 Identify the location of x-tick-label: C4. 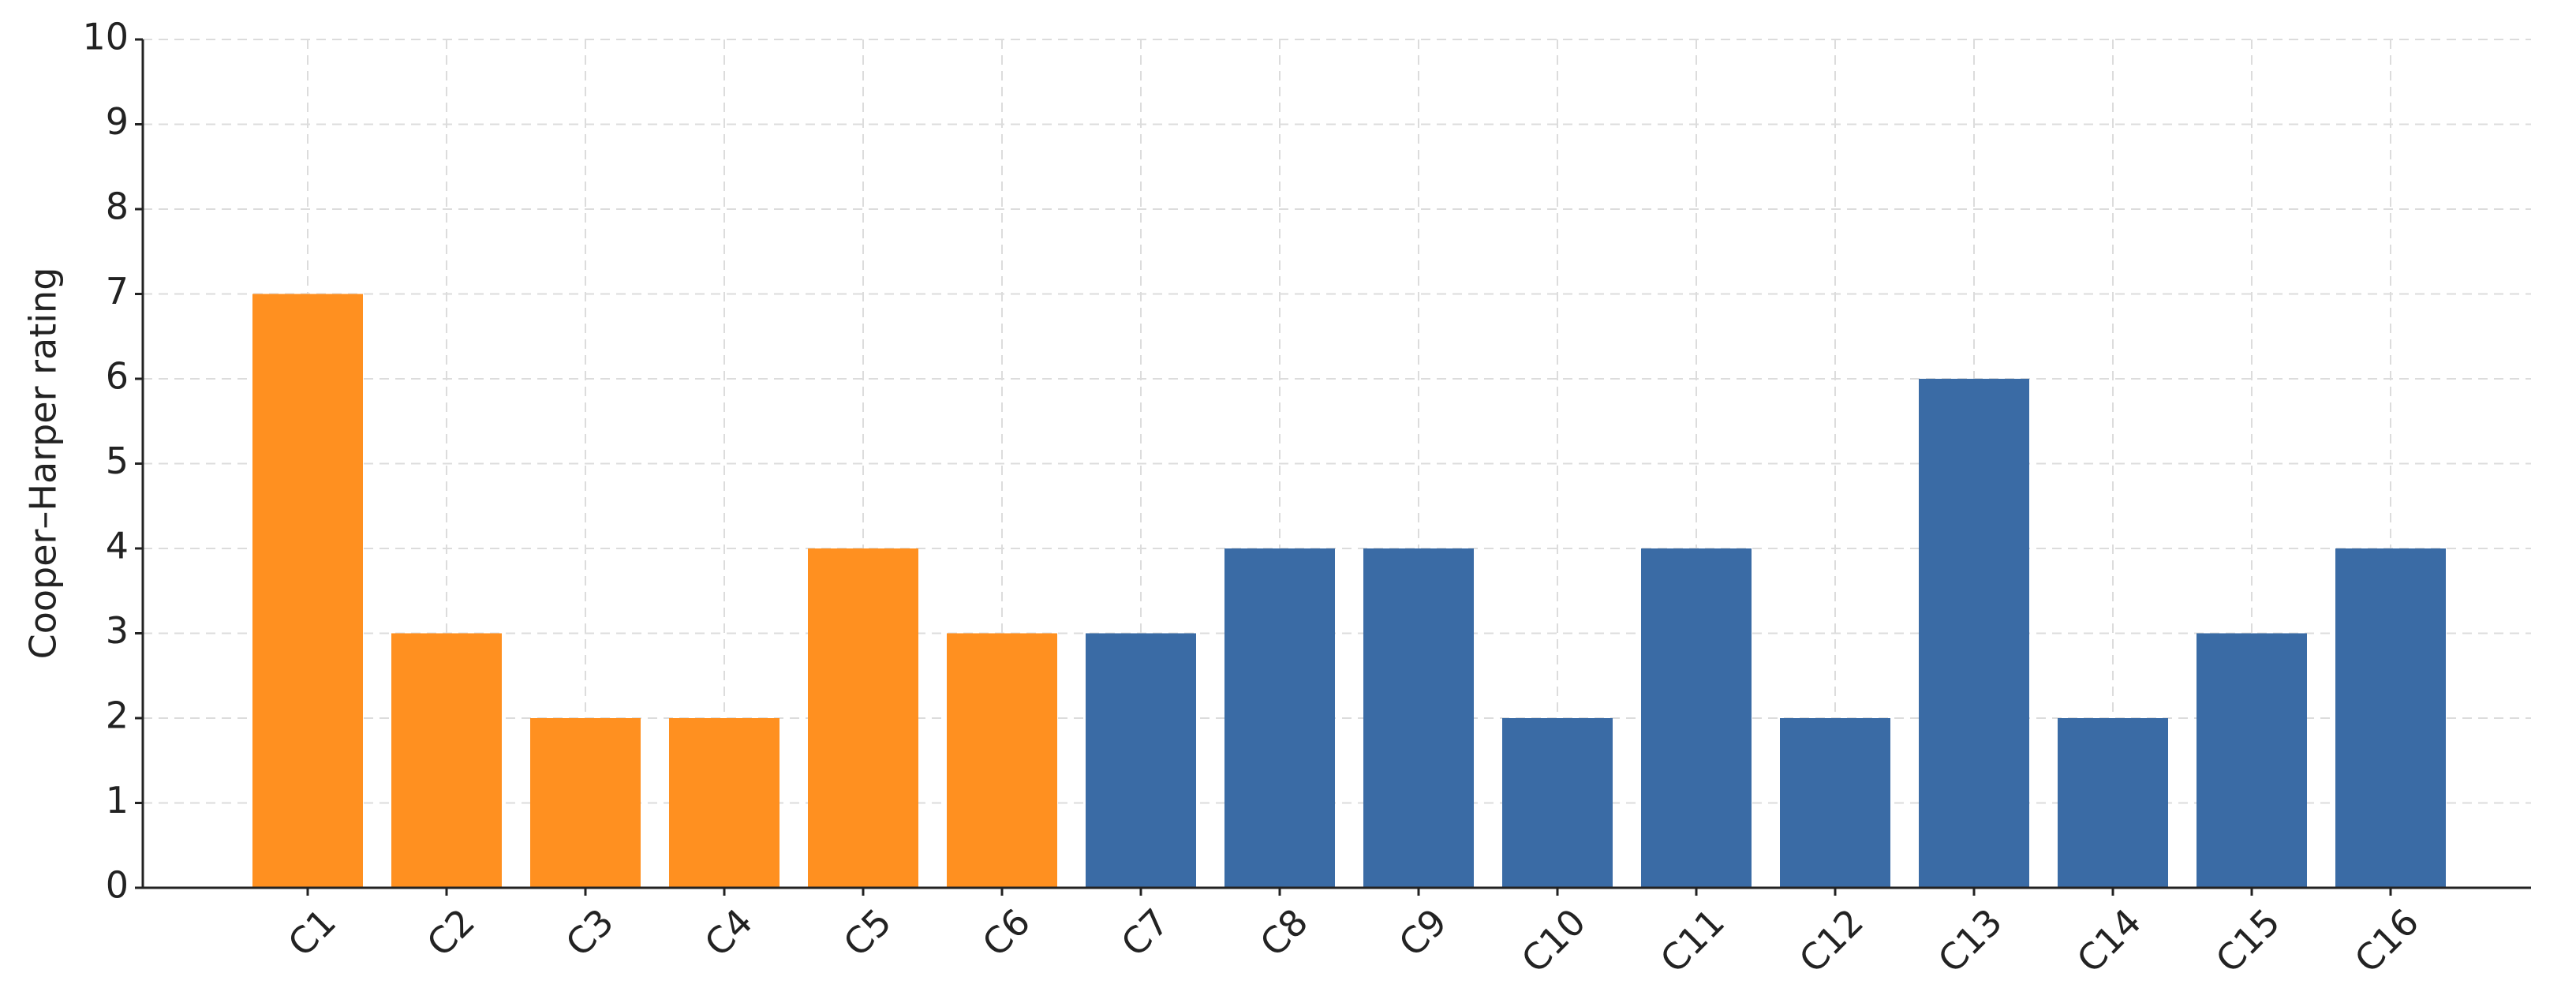
(729, 932).